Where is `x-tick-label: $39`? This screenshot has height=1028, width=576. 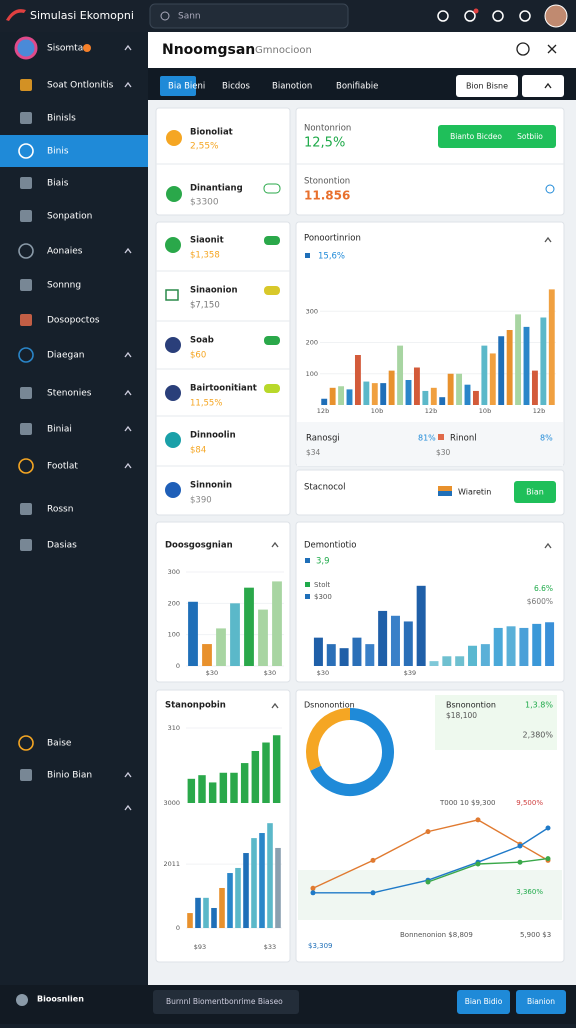
x-tick-label: $39 is located at coordinates (410, 673).